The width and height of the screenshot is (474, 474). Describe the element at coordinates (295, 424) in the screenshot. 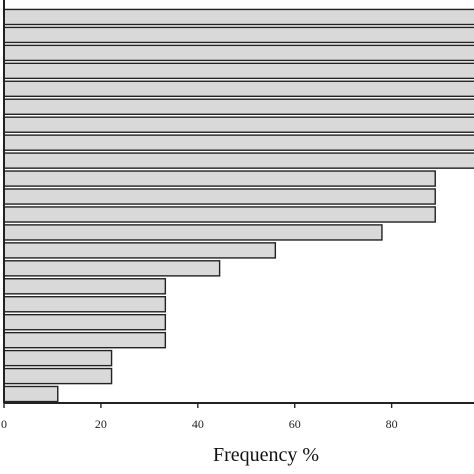

I see `x-tick-label: 60` at that location.